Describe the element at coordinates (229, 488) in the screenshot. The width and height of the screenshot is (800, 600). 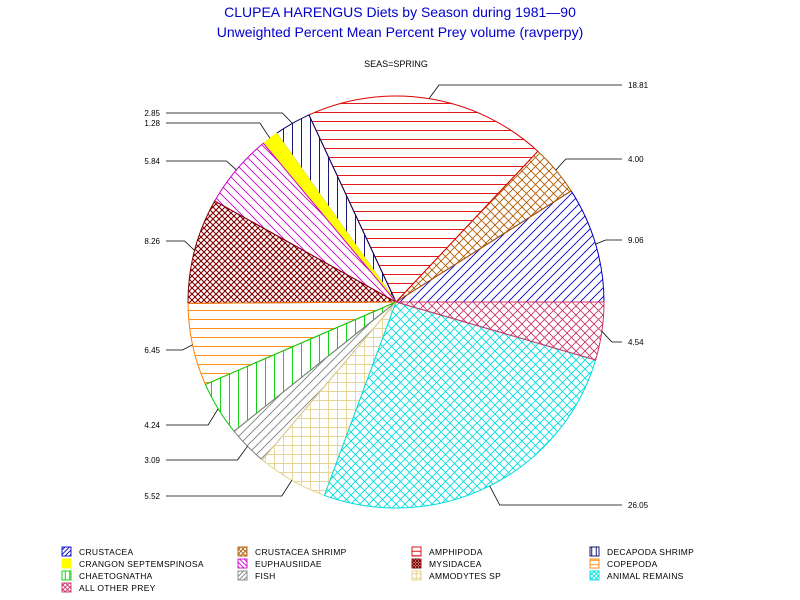
I see `callout-line-ammodytes-sp` at that location.